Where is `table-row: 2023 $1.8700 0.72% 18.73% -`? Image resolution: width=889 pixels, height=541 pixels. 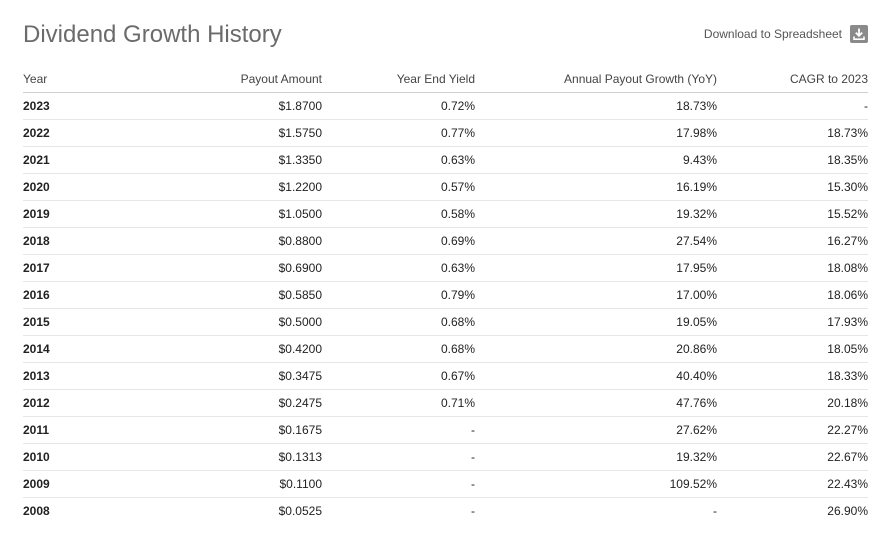
table-row: 2023 $1.8700 0.72% 18.73% - is located at coordinates (445, 106).